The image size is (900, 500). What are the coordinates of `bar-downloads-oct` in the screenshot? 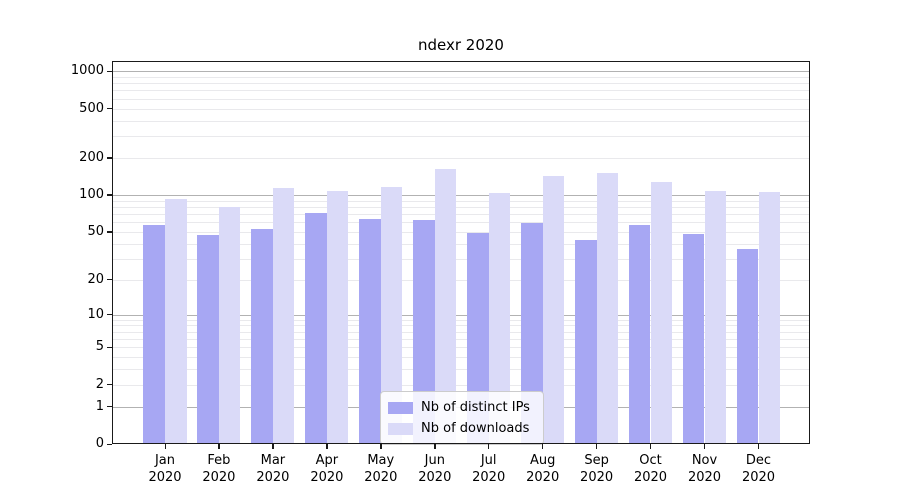 It's located at (661, 313).